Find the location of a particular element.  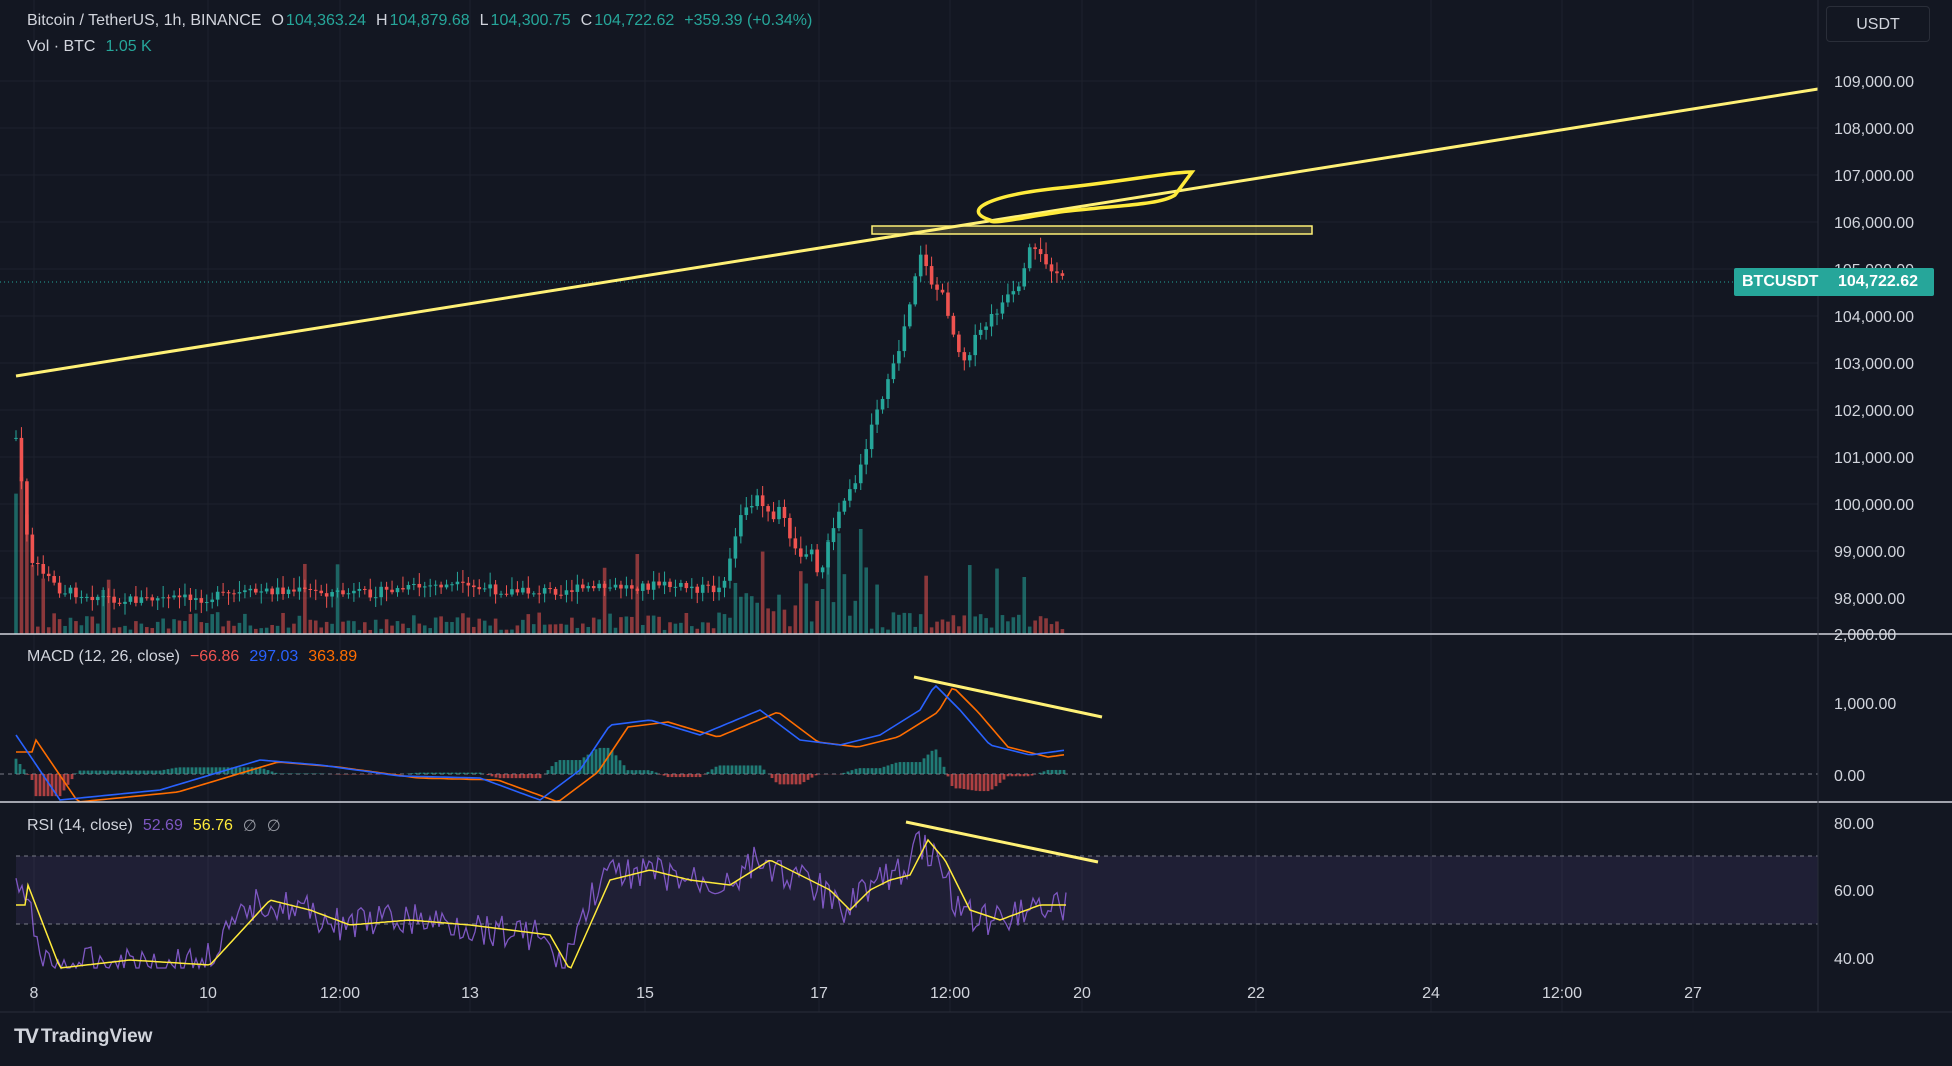

macd-pane is located at coordinates (909, 743).